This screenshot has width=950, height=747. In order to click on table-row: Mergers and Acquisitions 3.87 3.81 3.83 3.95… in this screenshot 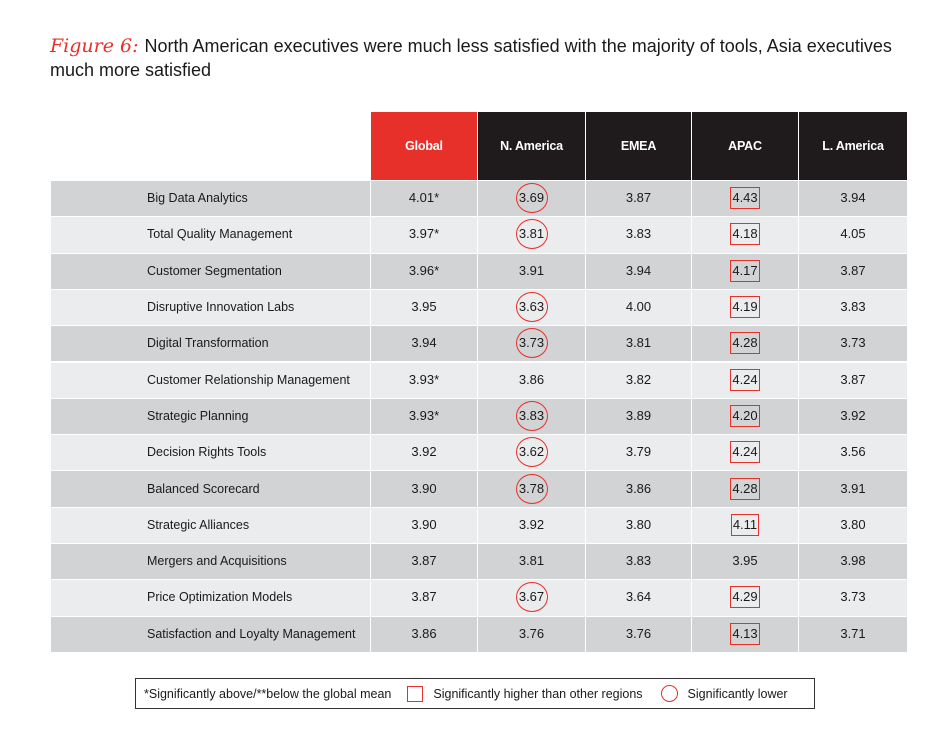, I will do `click(479, 561)`.